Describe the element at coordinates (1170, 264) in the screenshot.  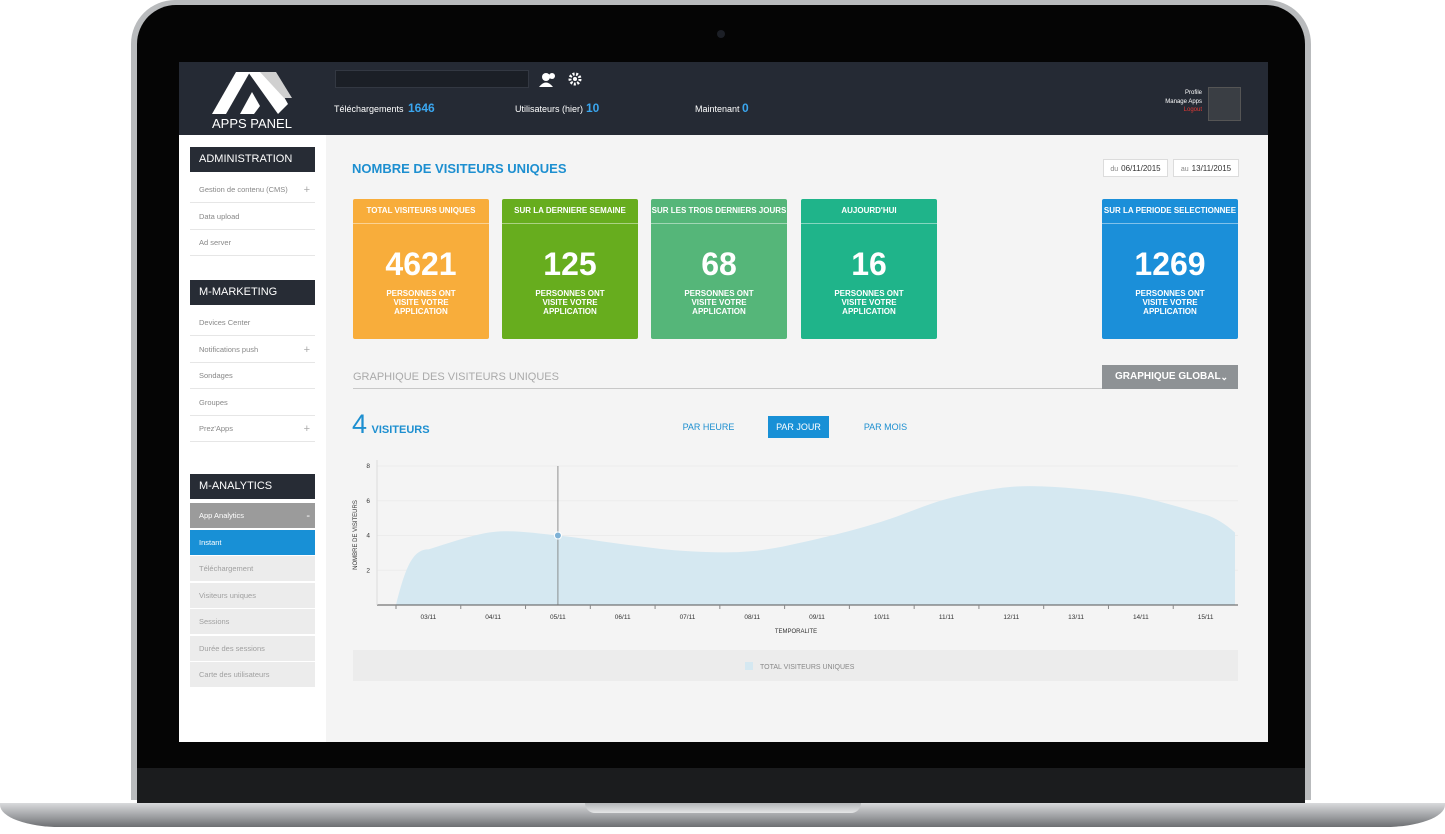
I see `card-value: 1269` at that location.